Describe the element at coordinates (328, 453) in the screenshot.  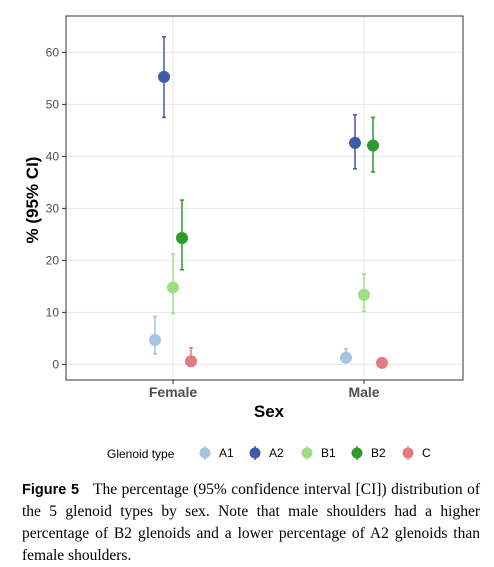
I see `legend-label: B1` at that location.